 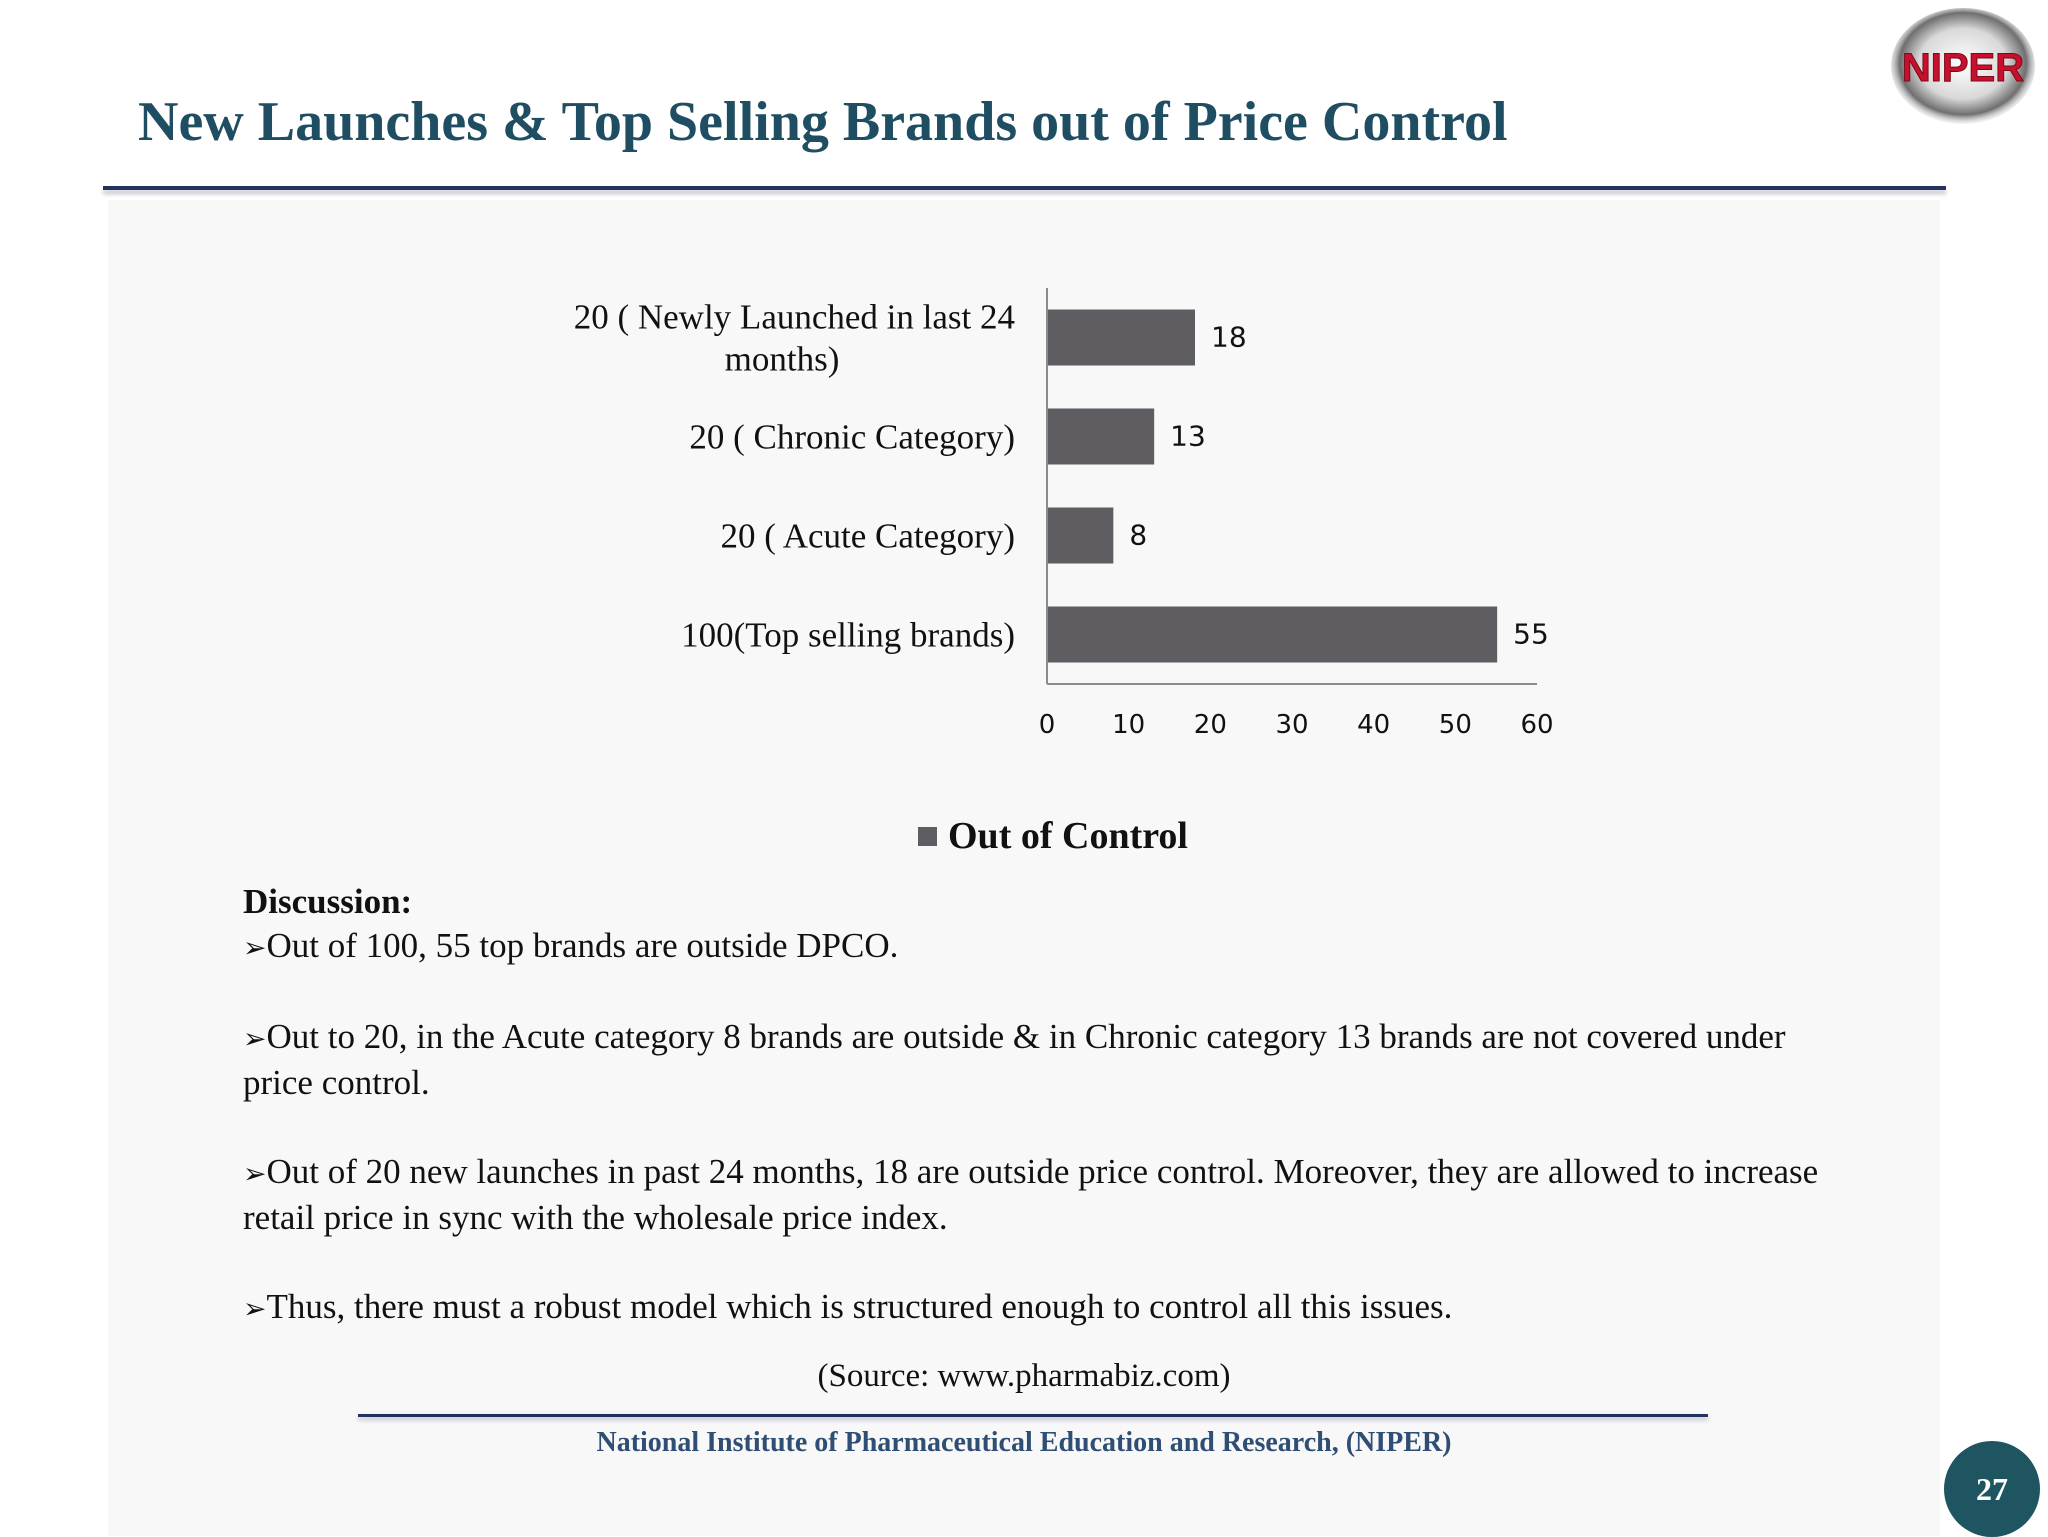 I want to click on category-label-line: 20 ( Newly Launched in last 24, so click(x=794, y=317).